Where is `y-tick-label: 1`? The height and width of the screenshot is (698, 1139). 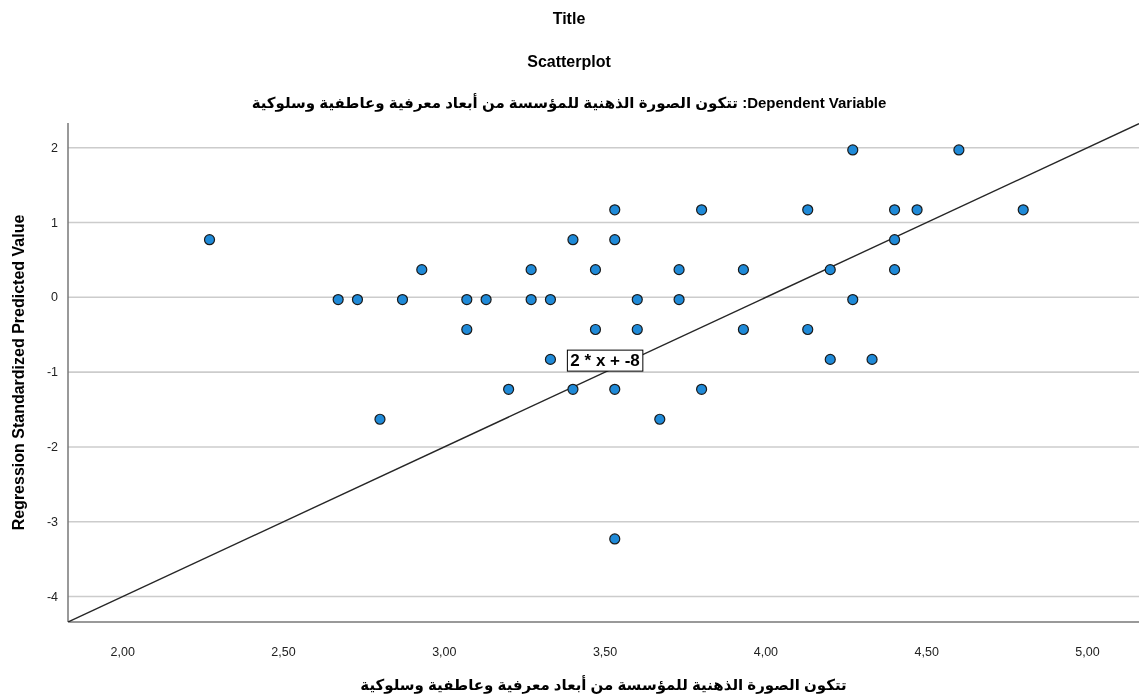 y-tick-label: 1 is located at coordinates (55, 222).